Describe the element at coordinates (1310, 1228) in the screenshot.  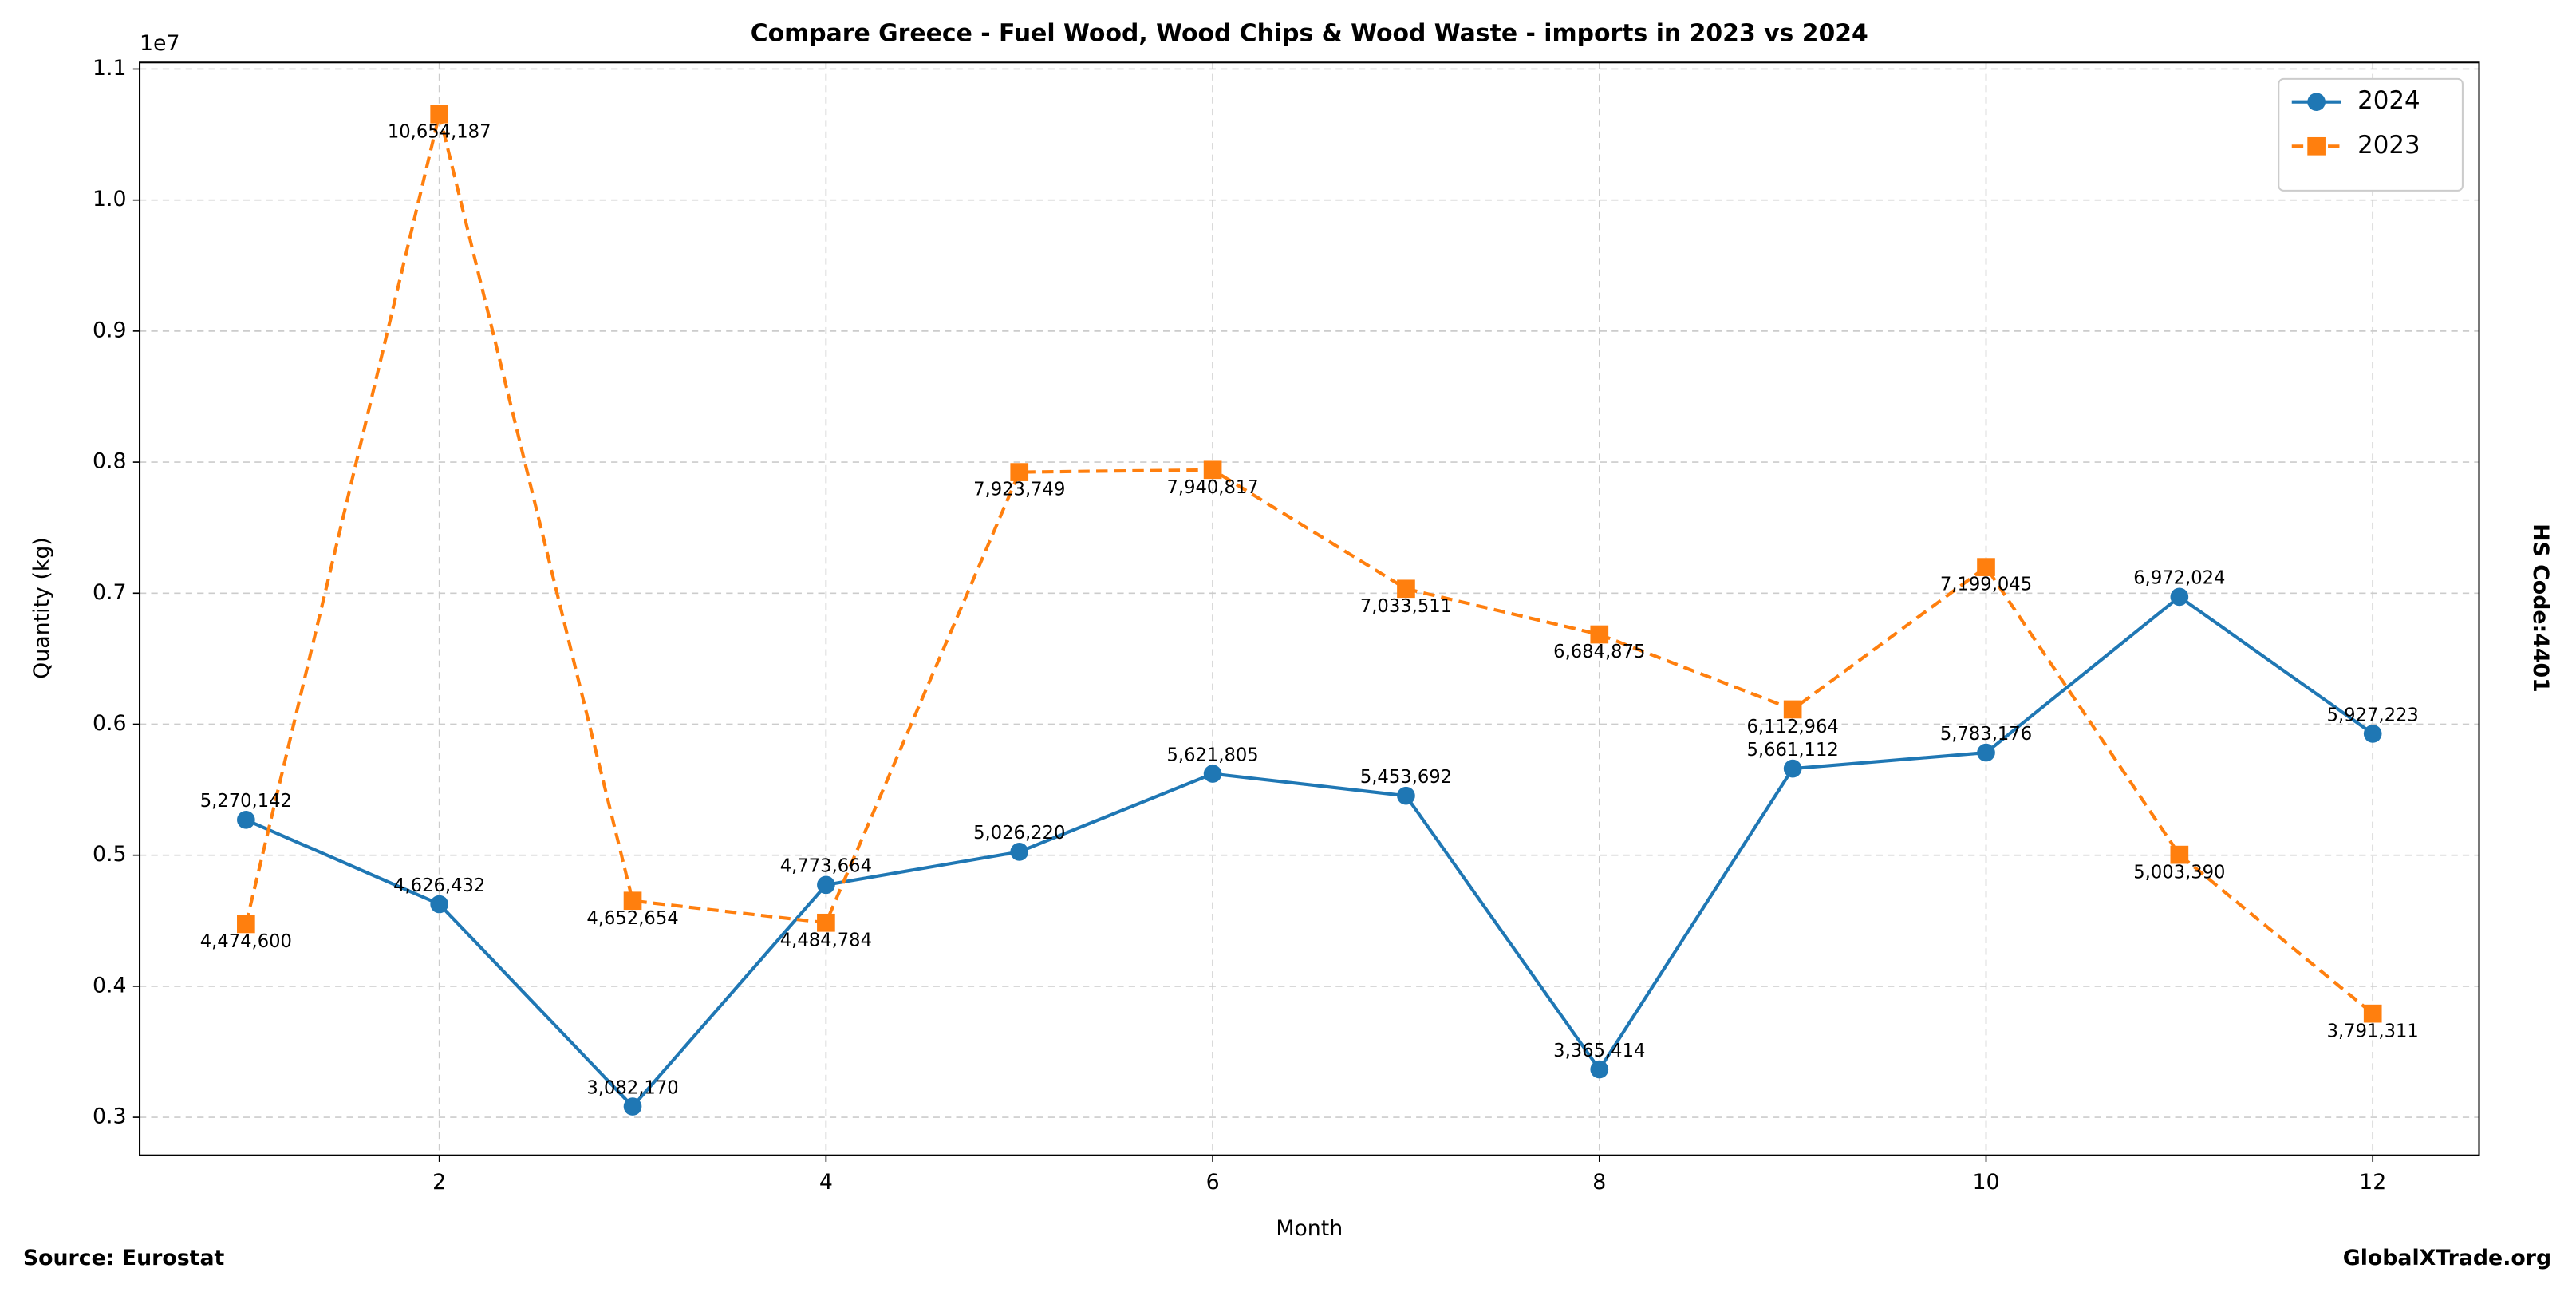
I see `x-axis-label: Month` at that location.